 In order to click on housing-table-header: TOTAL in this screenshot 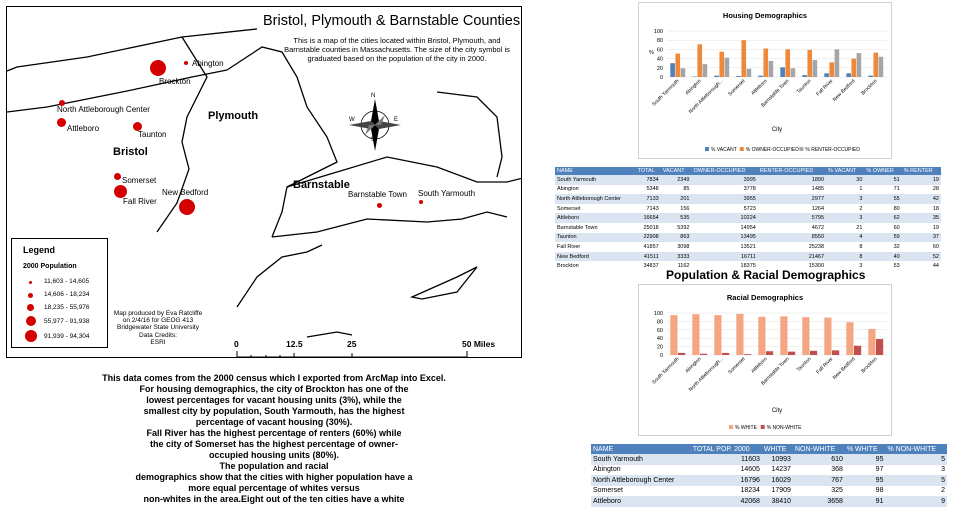, I will do `click(648, 171)`.